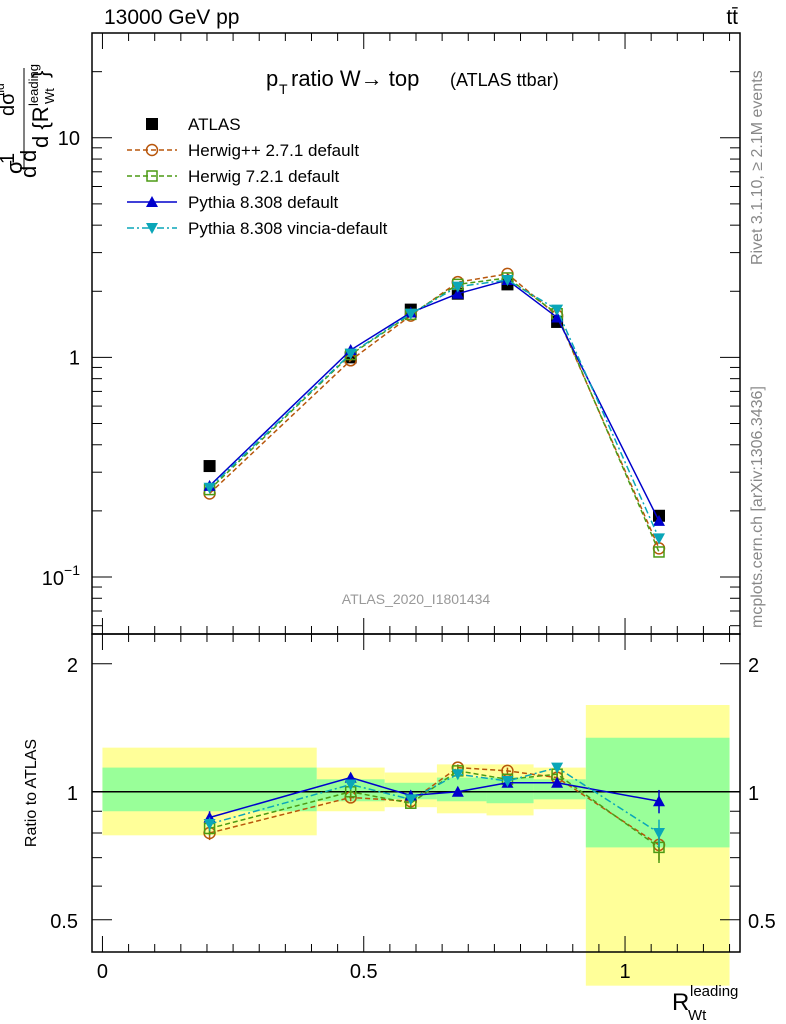  What do you see at coordinates (273, 150) in the screenshot?
I see `legend-label-1: Herwig++ 2.7.1 default` at bounding box center [273, 150].